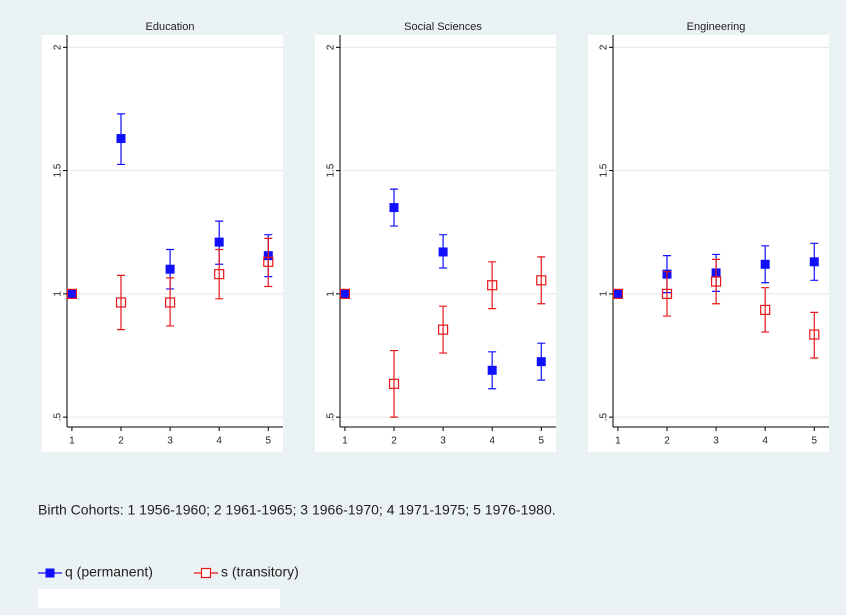  What do you see at coordinates (170, 27) in the screenshot?
I see `panel-title: Education` at bounding box center [170, 27].